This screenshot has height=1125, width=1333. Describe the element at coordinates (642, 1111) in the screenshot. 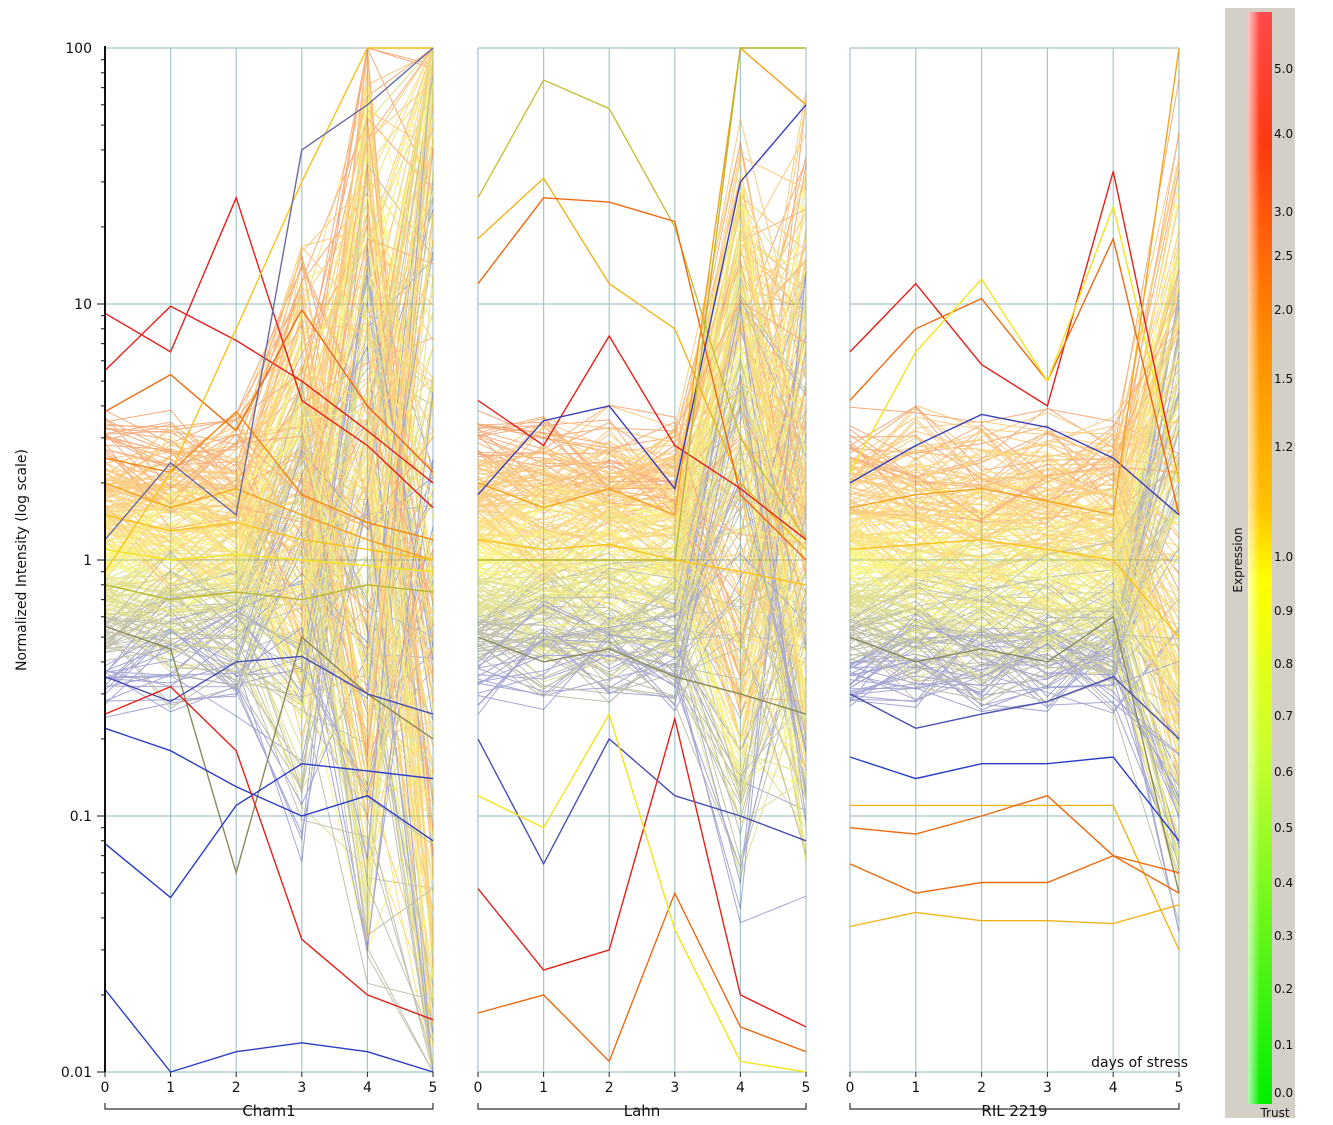

I see `panel-label: Lahn` at that location.